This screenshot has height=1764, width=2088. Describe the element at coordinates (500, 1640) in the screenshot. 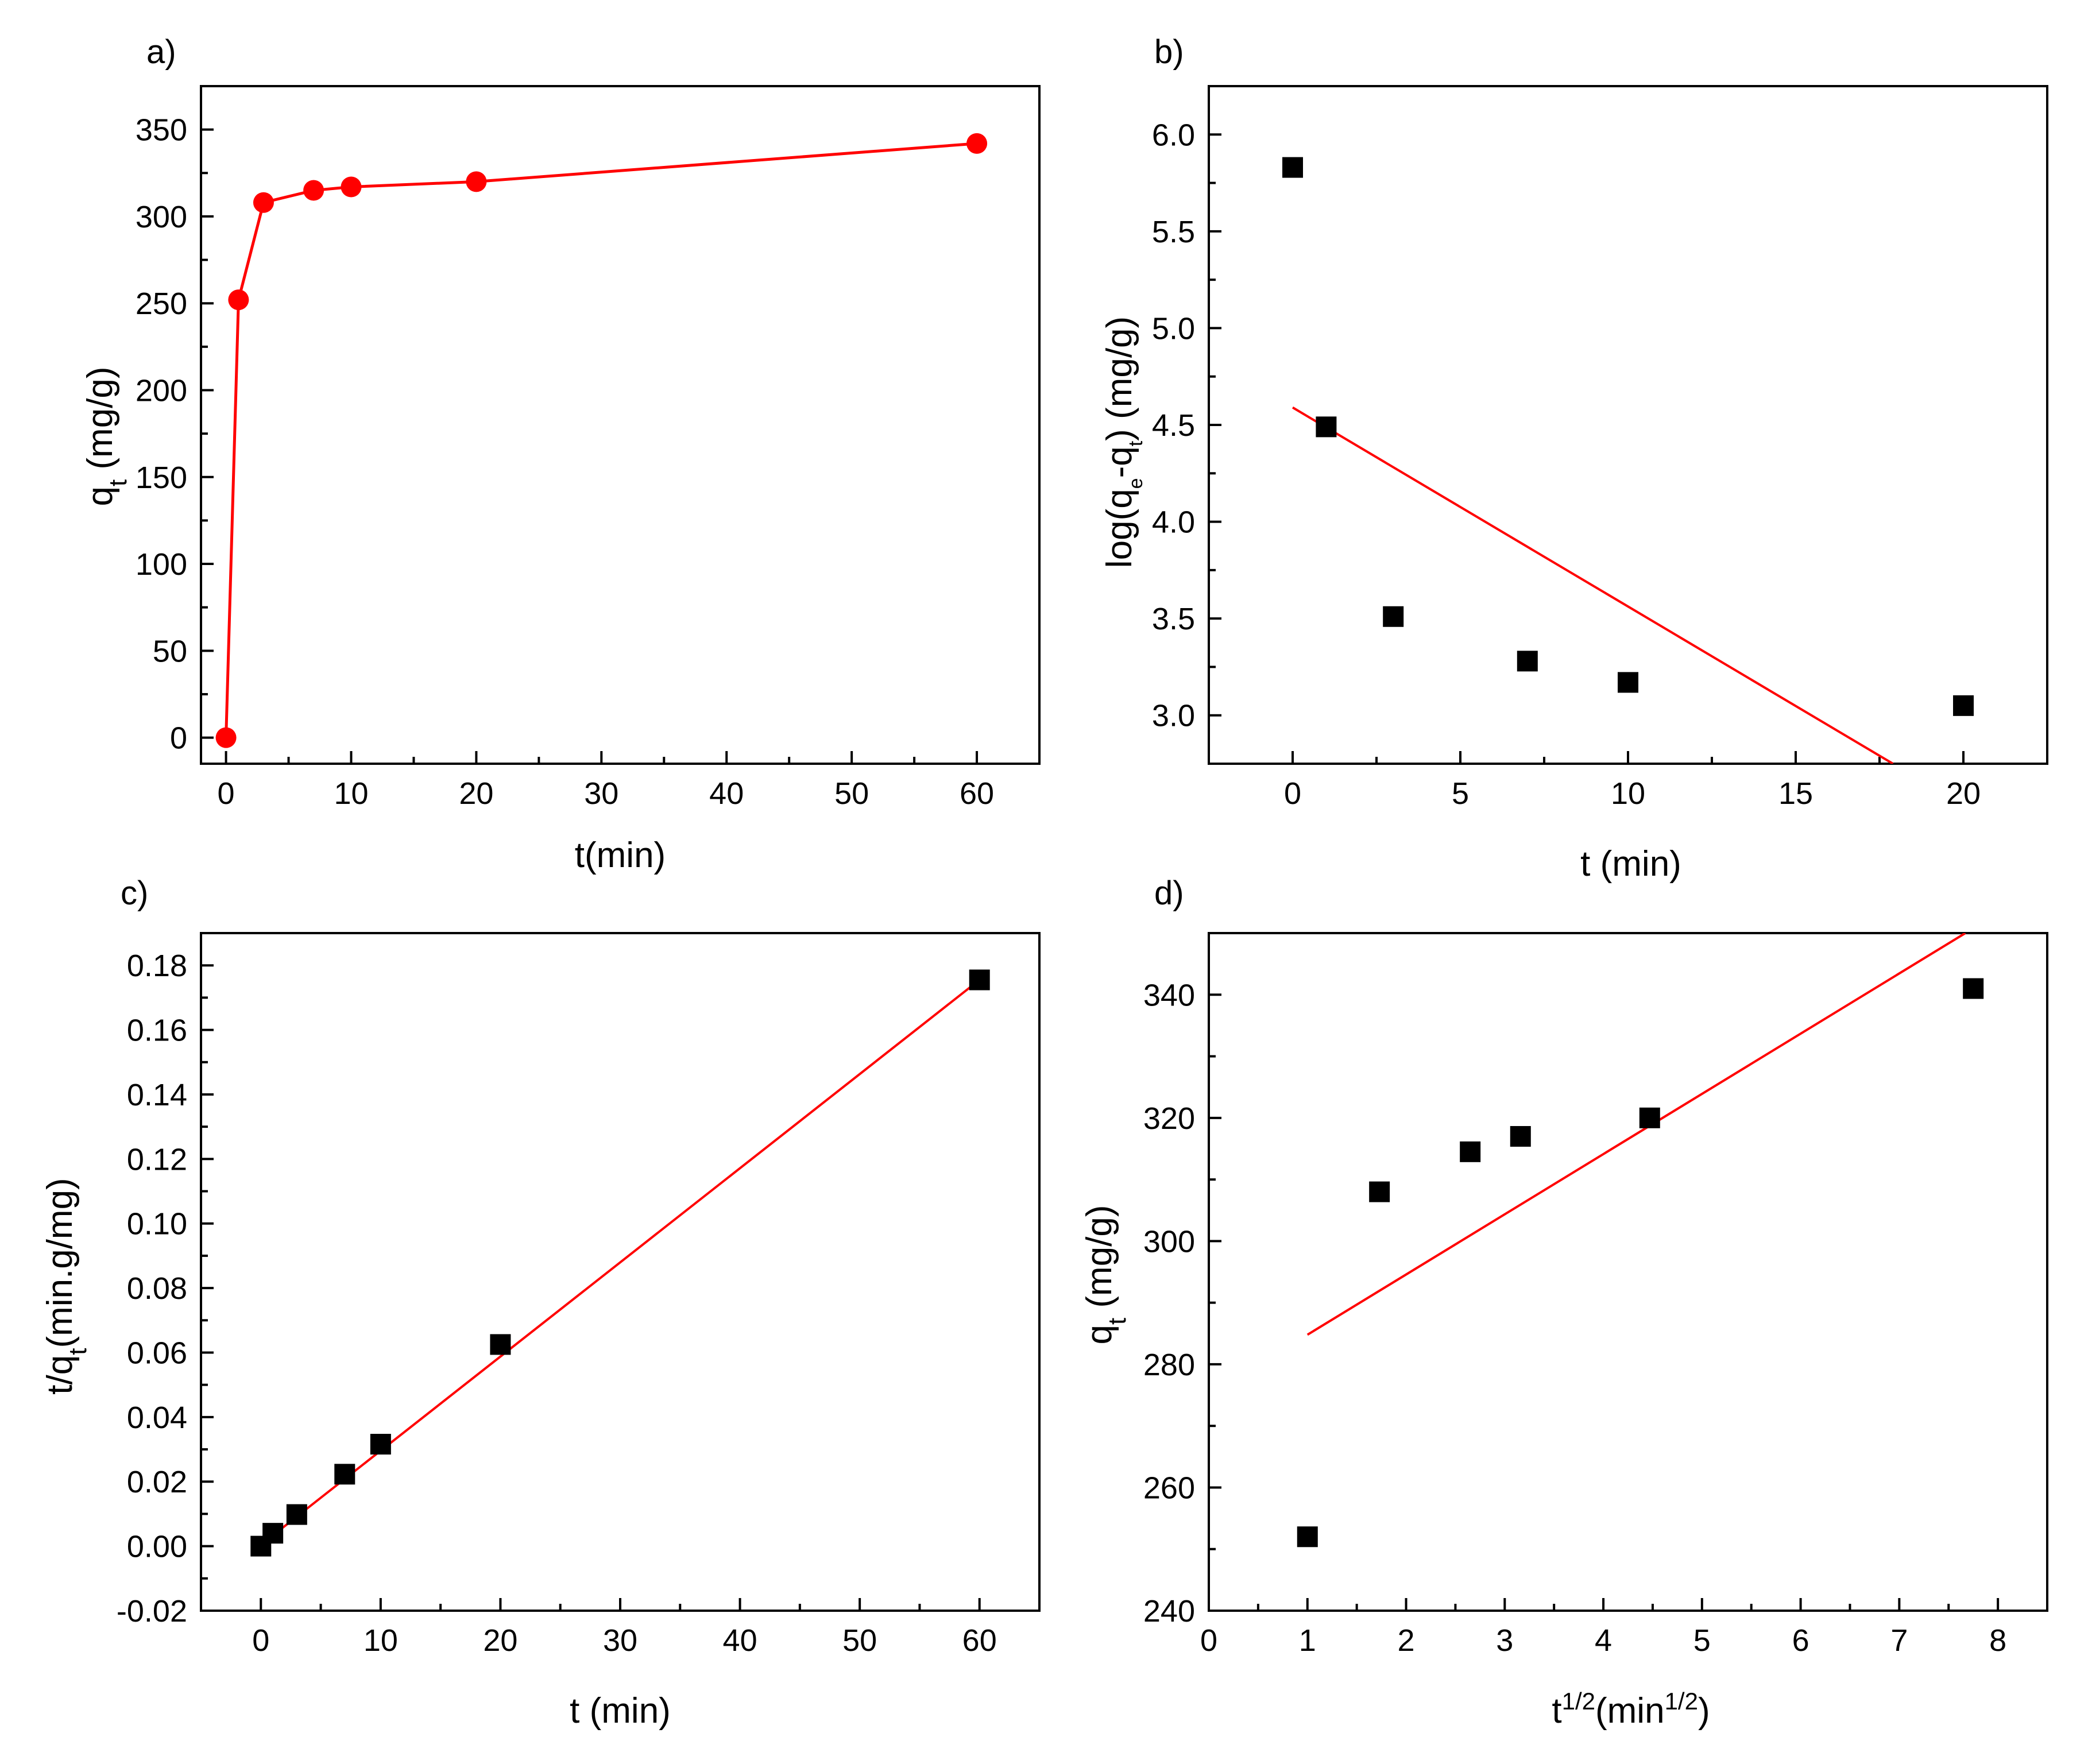

I see `x-tick-label-c: 20` at that location.